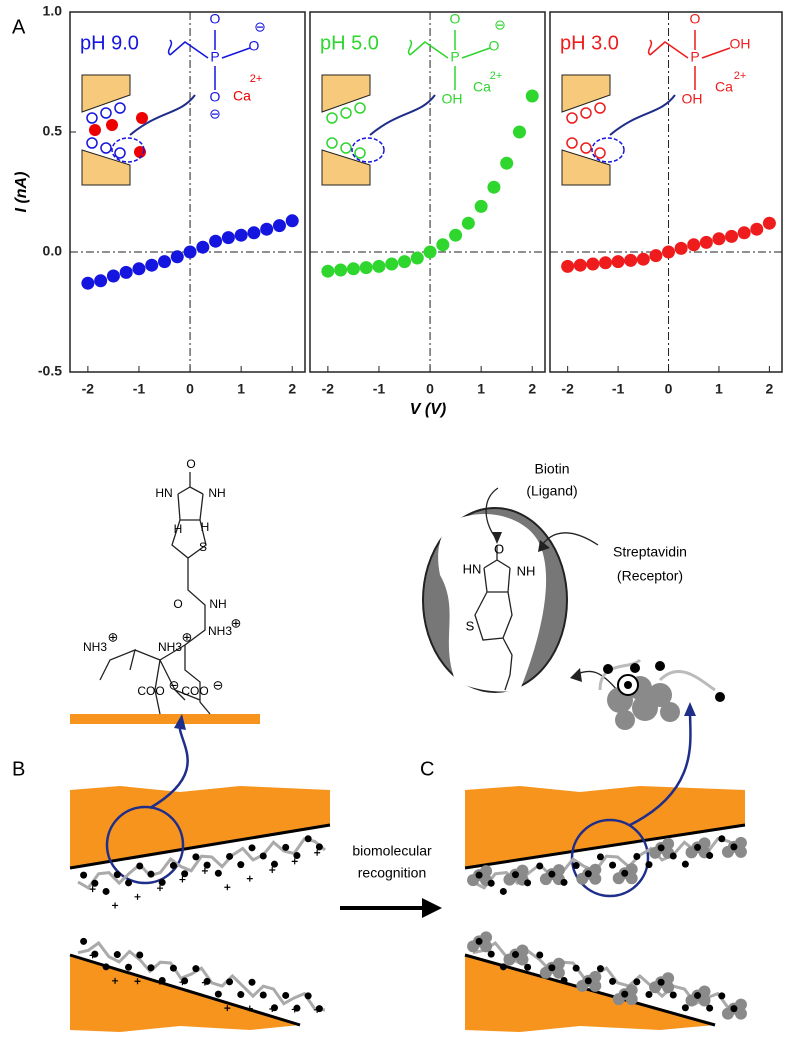  What do you see at coordinates (608, 150) in the screenshot?
I see `inset-highlight` at bounding box center [608, 150].